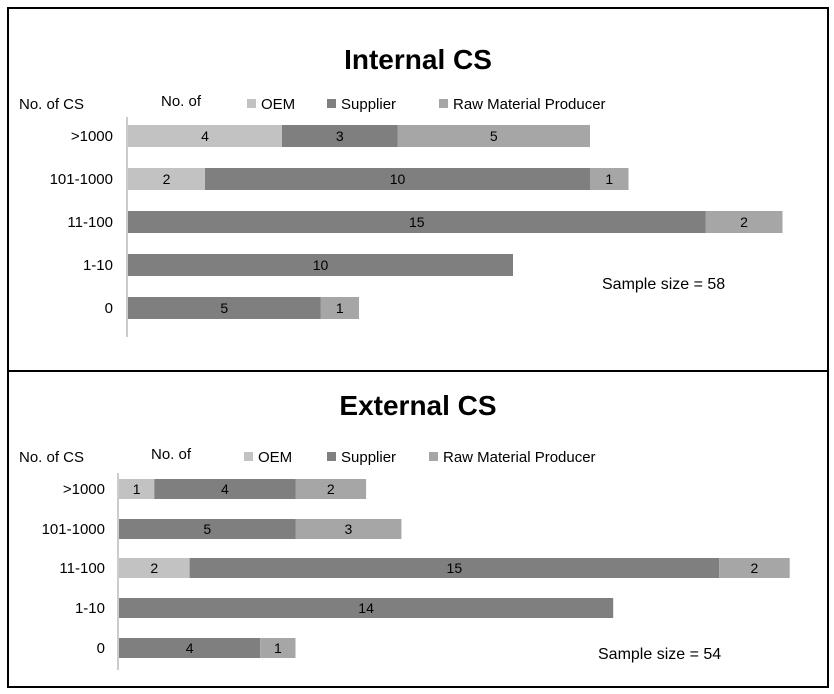  I want to click on chart-title: External CS, so click(417, 405).